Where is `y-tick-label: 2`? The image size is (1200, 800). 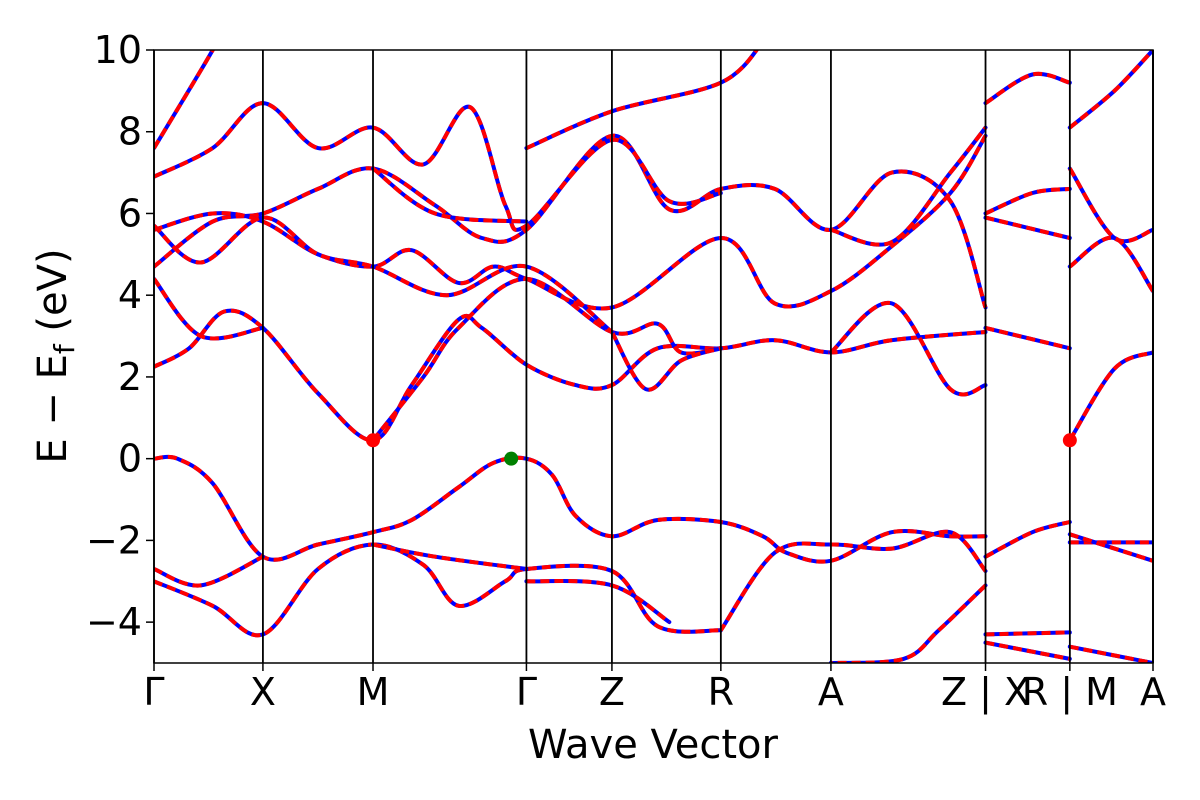
y-tick-label: 2 is located at coordinates (130, 377).